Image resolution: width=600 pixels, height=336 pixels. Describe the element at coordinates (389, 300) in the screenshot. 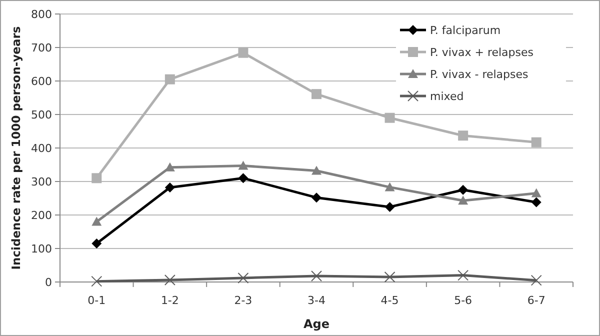

I see `x-tick-label: 4-5` at that location.